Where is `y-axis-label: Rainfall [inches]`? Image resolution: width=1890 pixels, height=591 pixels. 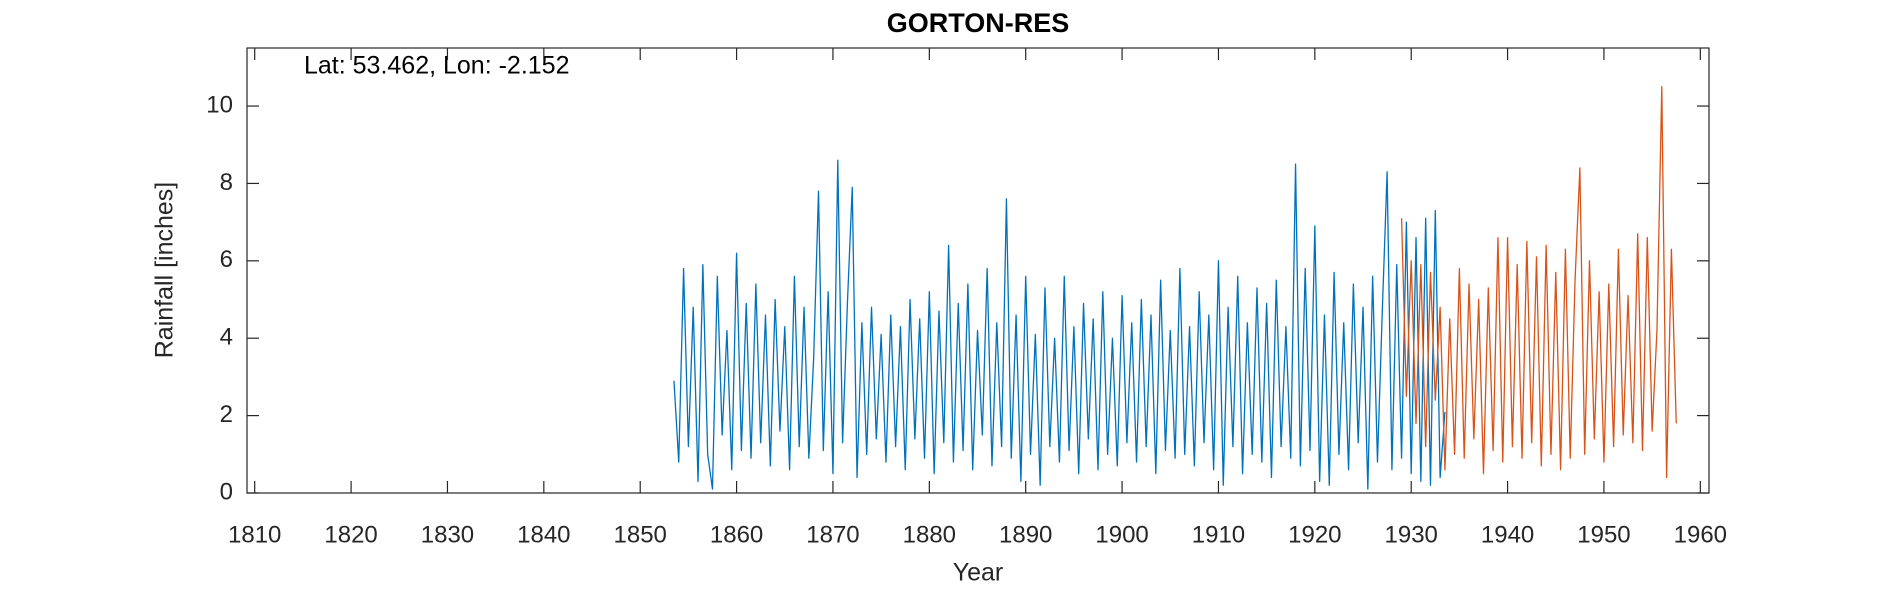 y-axis-label: Rainfall [inches] is located at coordinates (165, 270).